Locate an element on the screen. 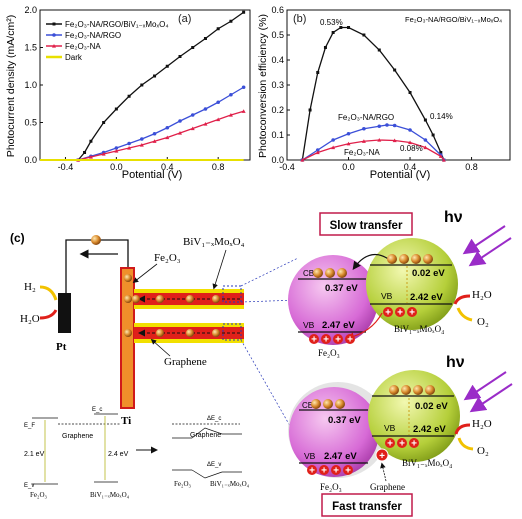  ti-substrate is located at coordinates (127, 338).